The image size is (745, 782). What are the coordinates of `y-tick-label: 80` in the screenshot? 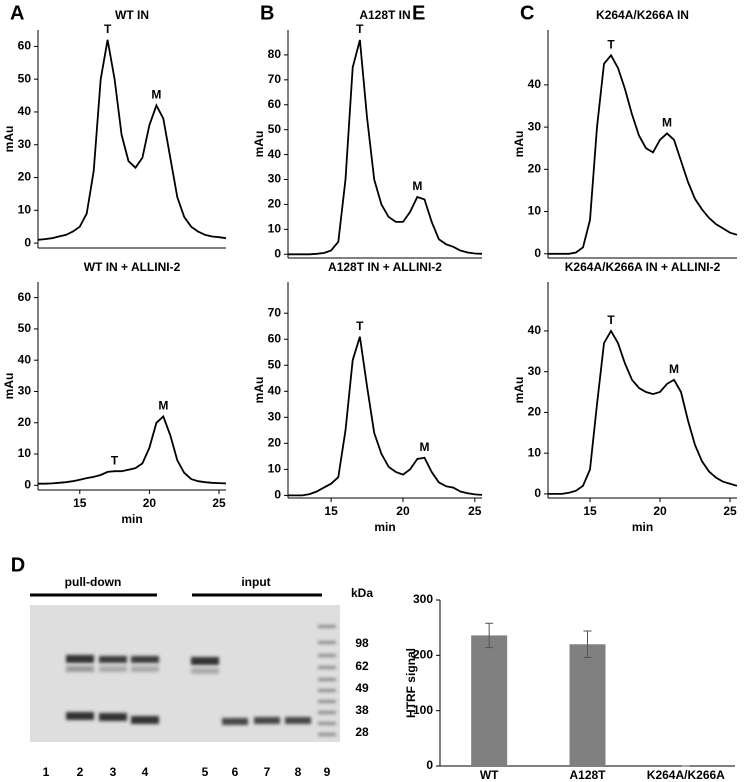 It's located at (275, 54).